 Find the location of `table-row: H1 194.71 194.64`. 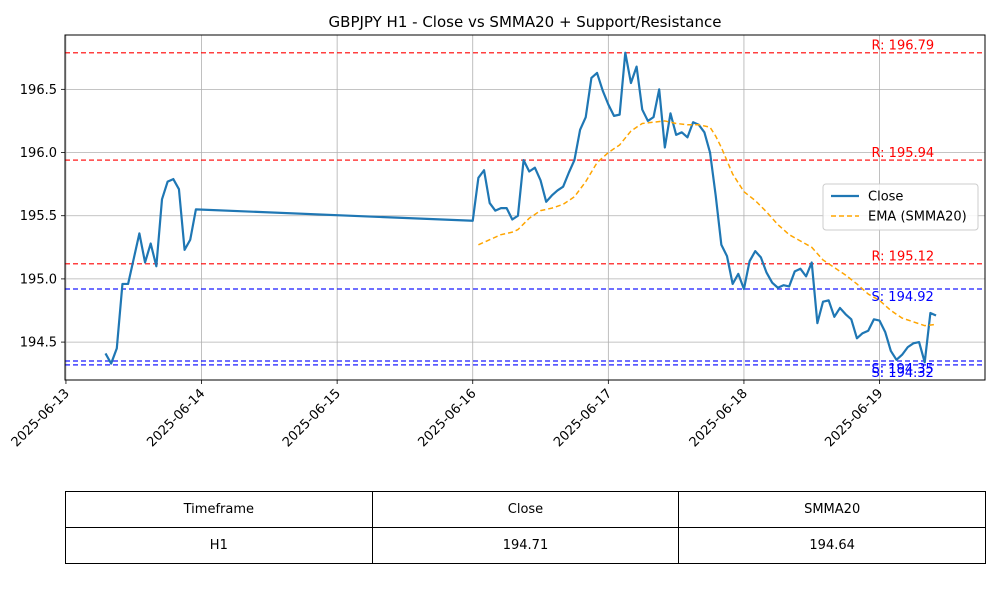

table-row: H1 194.71 194.64 is located at coordinates (525, 545).